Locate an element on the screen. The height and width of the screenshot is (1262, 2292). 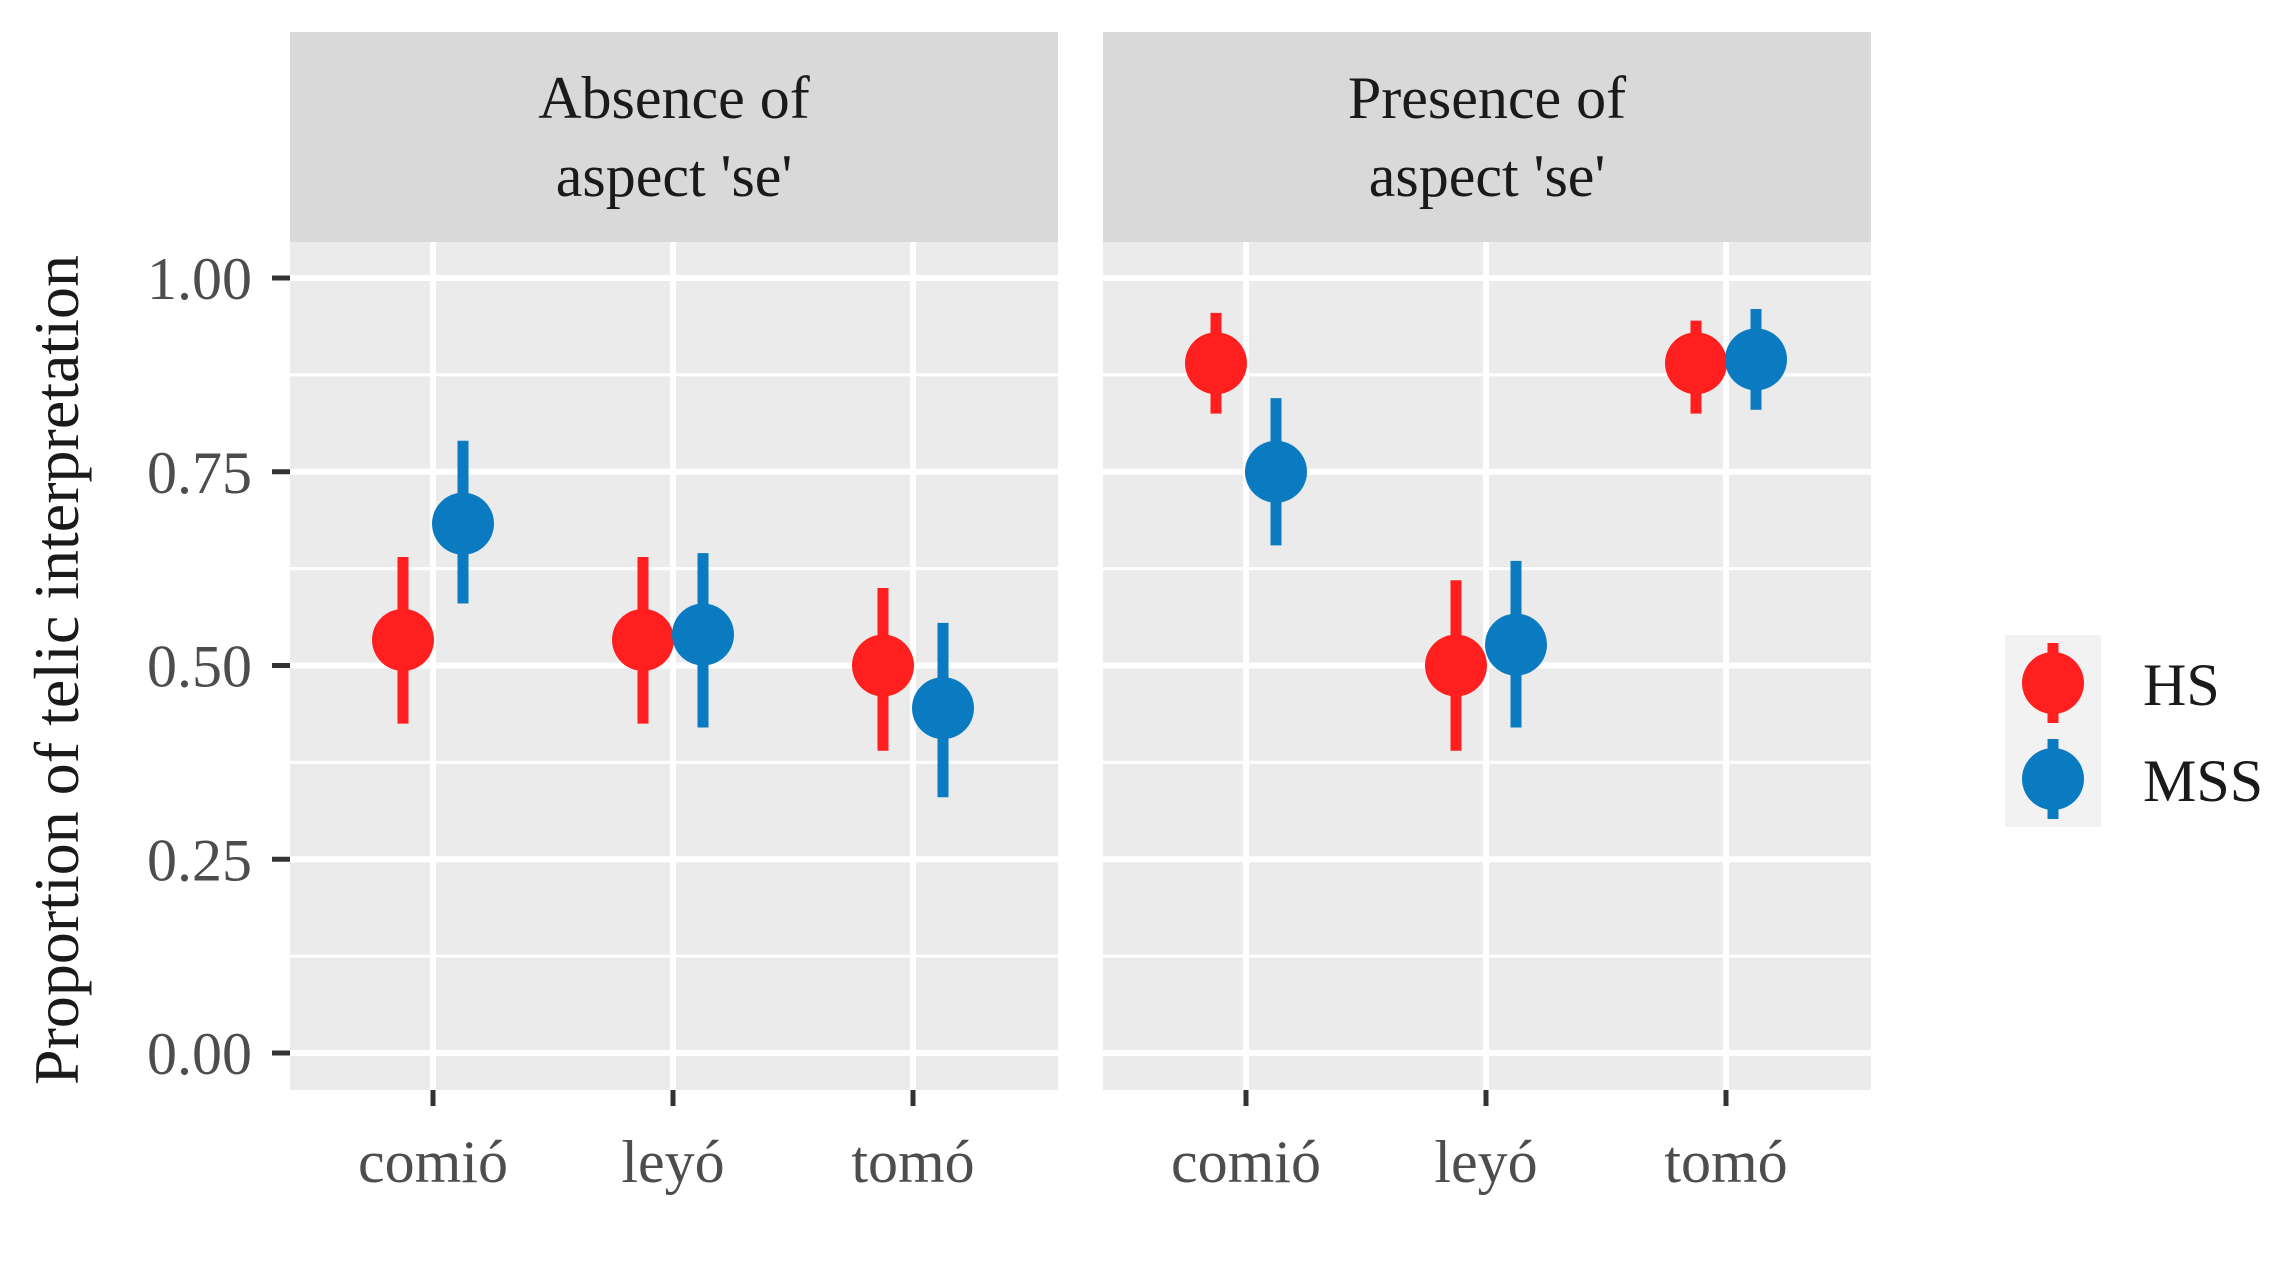
y-tick-label: 1.00 is located at coordinates (199, 279).